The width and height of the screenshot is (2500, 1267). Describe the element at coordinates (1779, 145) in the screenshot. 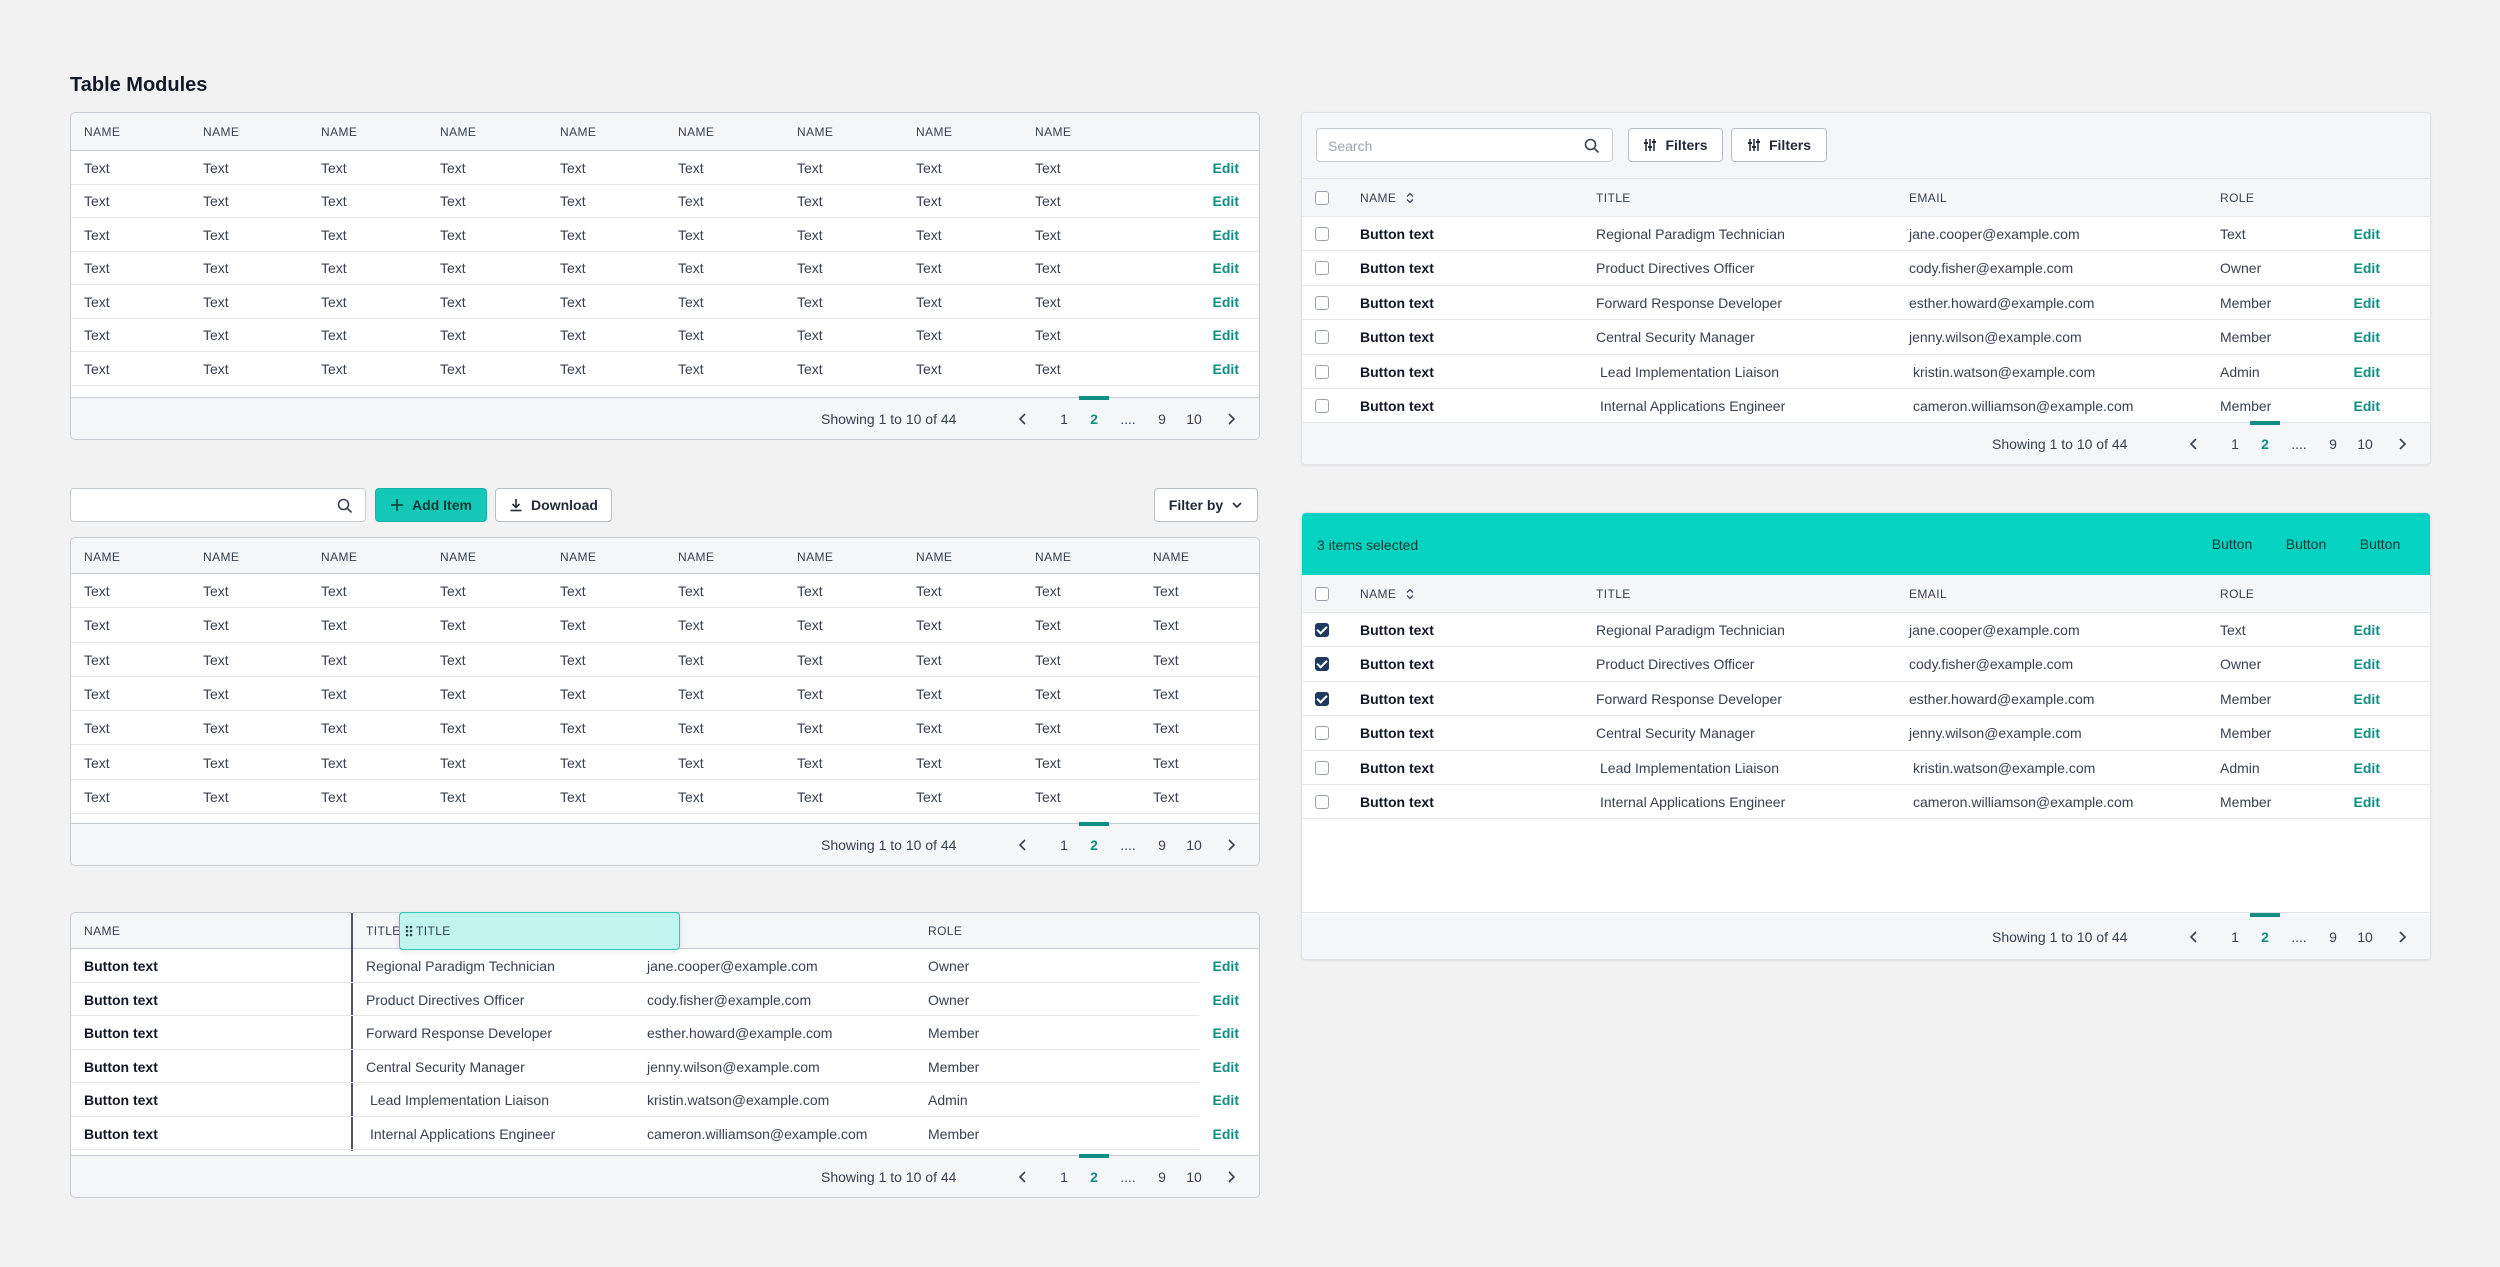

I see `filters-button-secondary: Filters` at that location.